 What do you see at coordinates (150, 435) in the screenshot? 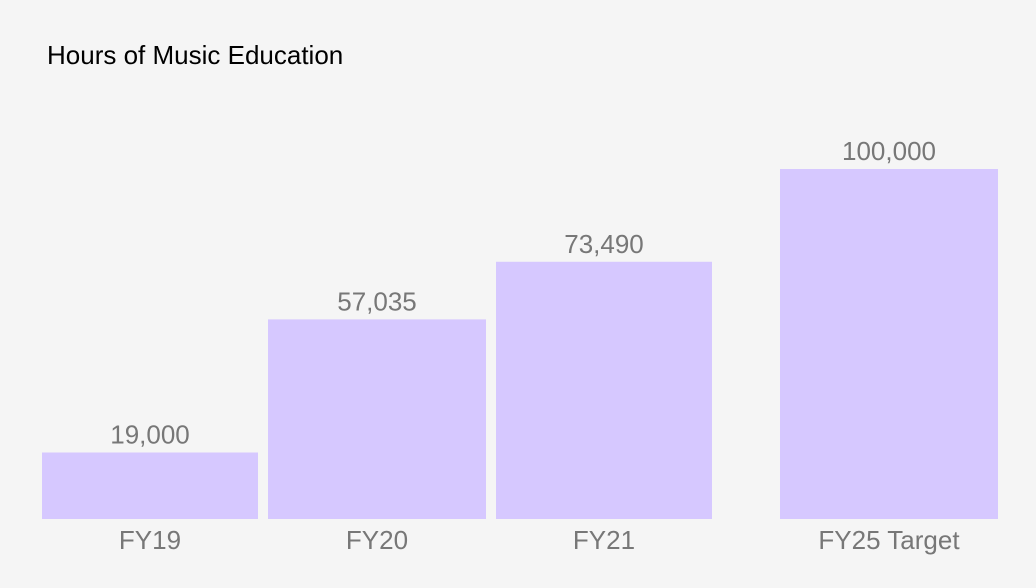
I see `value-label-fy19: 19,000` at bounding box center [150, 435].